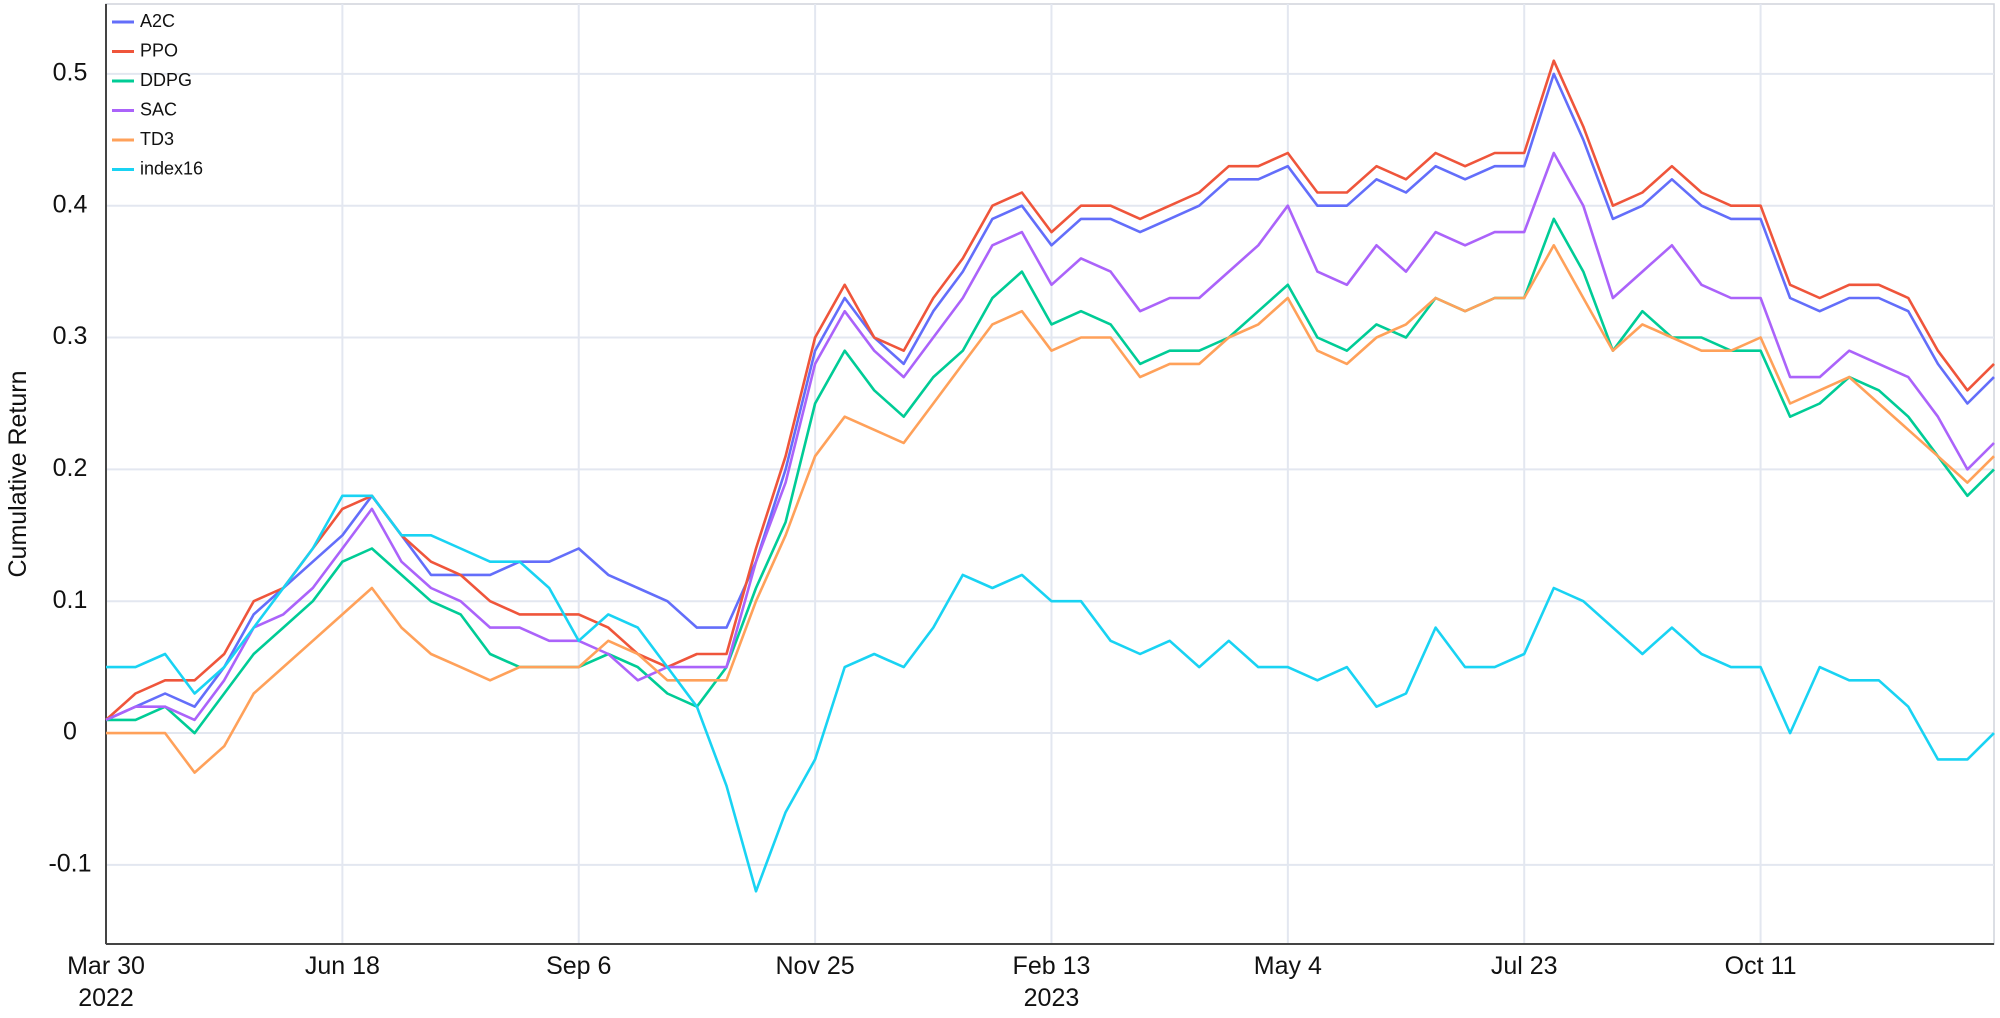  Describe the element at coordinates (342, 966) in the screenshot. I see `x-tick-label: Jun 18` at that location.